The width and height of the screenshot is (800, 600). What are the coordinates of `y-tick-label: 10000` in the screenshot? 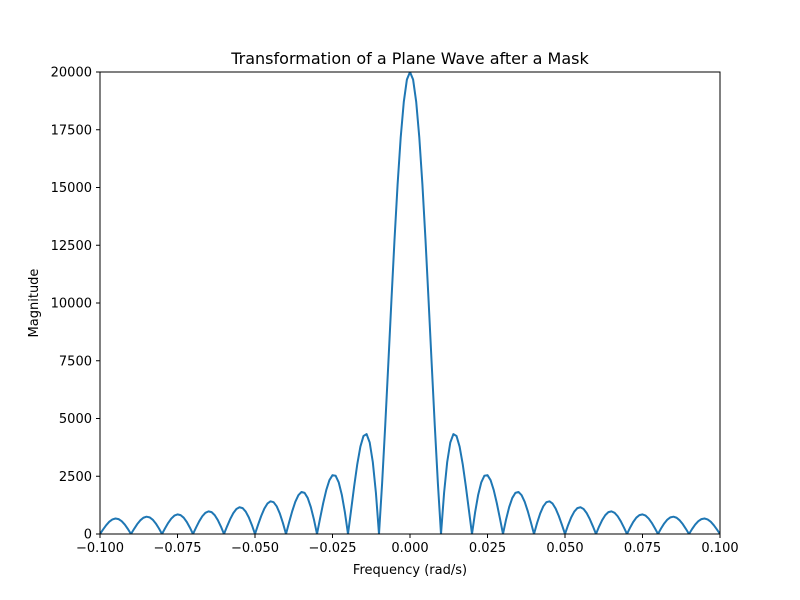 It's located at (71, 304).